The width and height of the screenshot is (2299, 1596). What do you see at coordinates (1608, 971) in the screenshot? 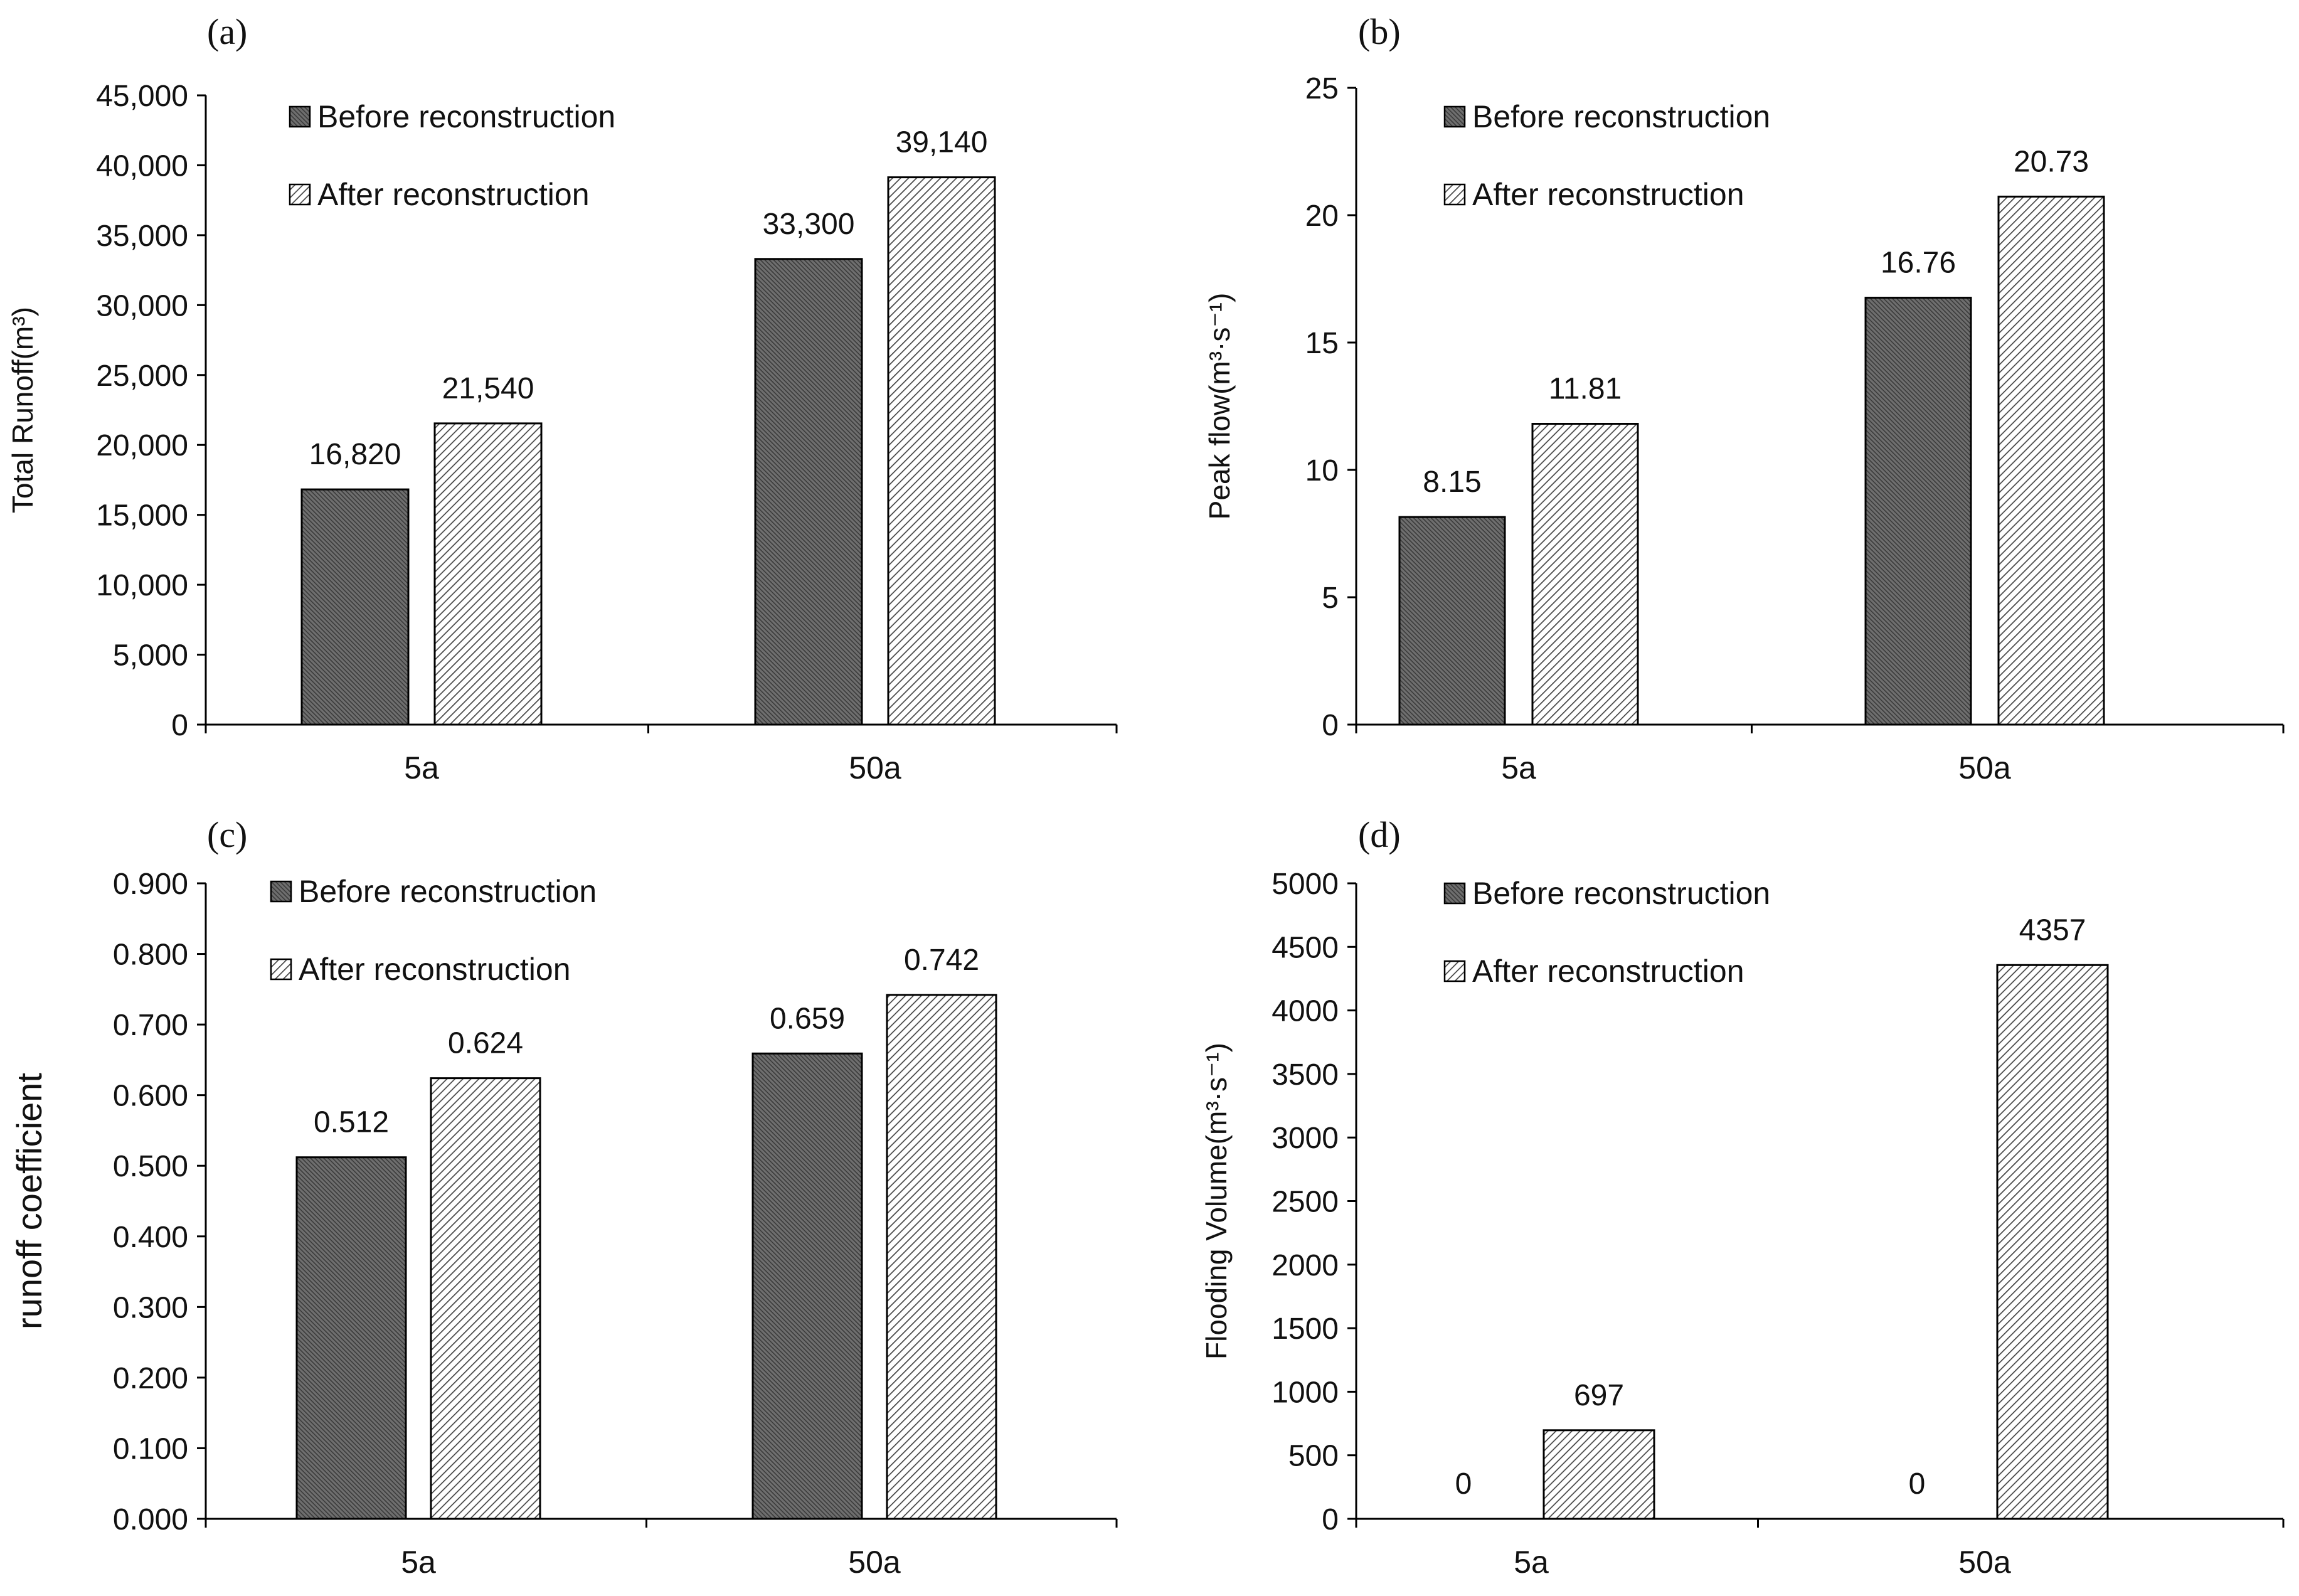
I see `panel-d-legend-label: After reconstruction` at bounding box center [1608, 971].